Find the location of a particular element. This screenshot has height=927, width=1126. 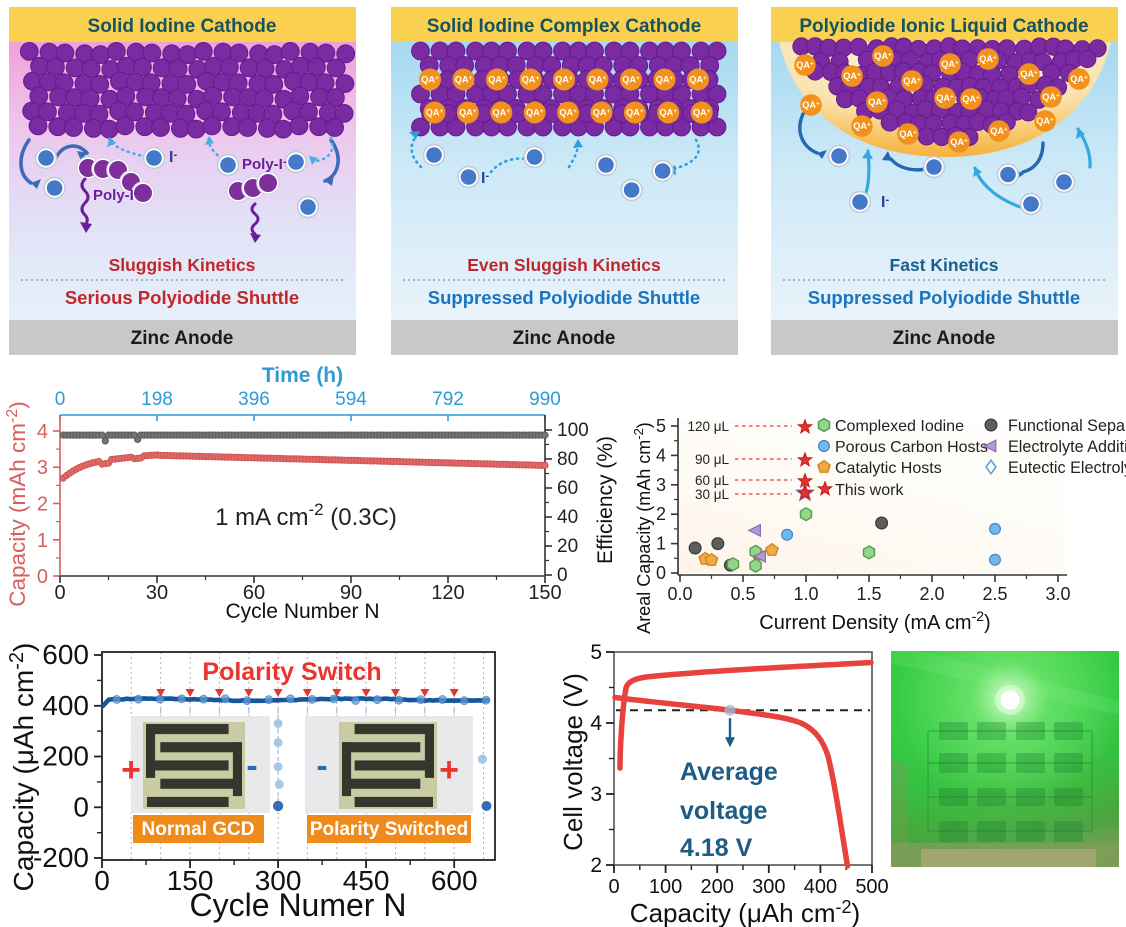

svg-text: Cycle Number N is located at coordinates (302, 611).